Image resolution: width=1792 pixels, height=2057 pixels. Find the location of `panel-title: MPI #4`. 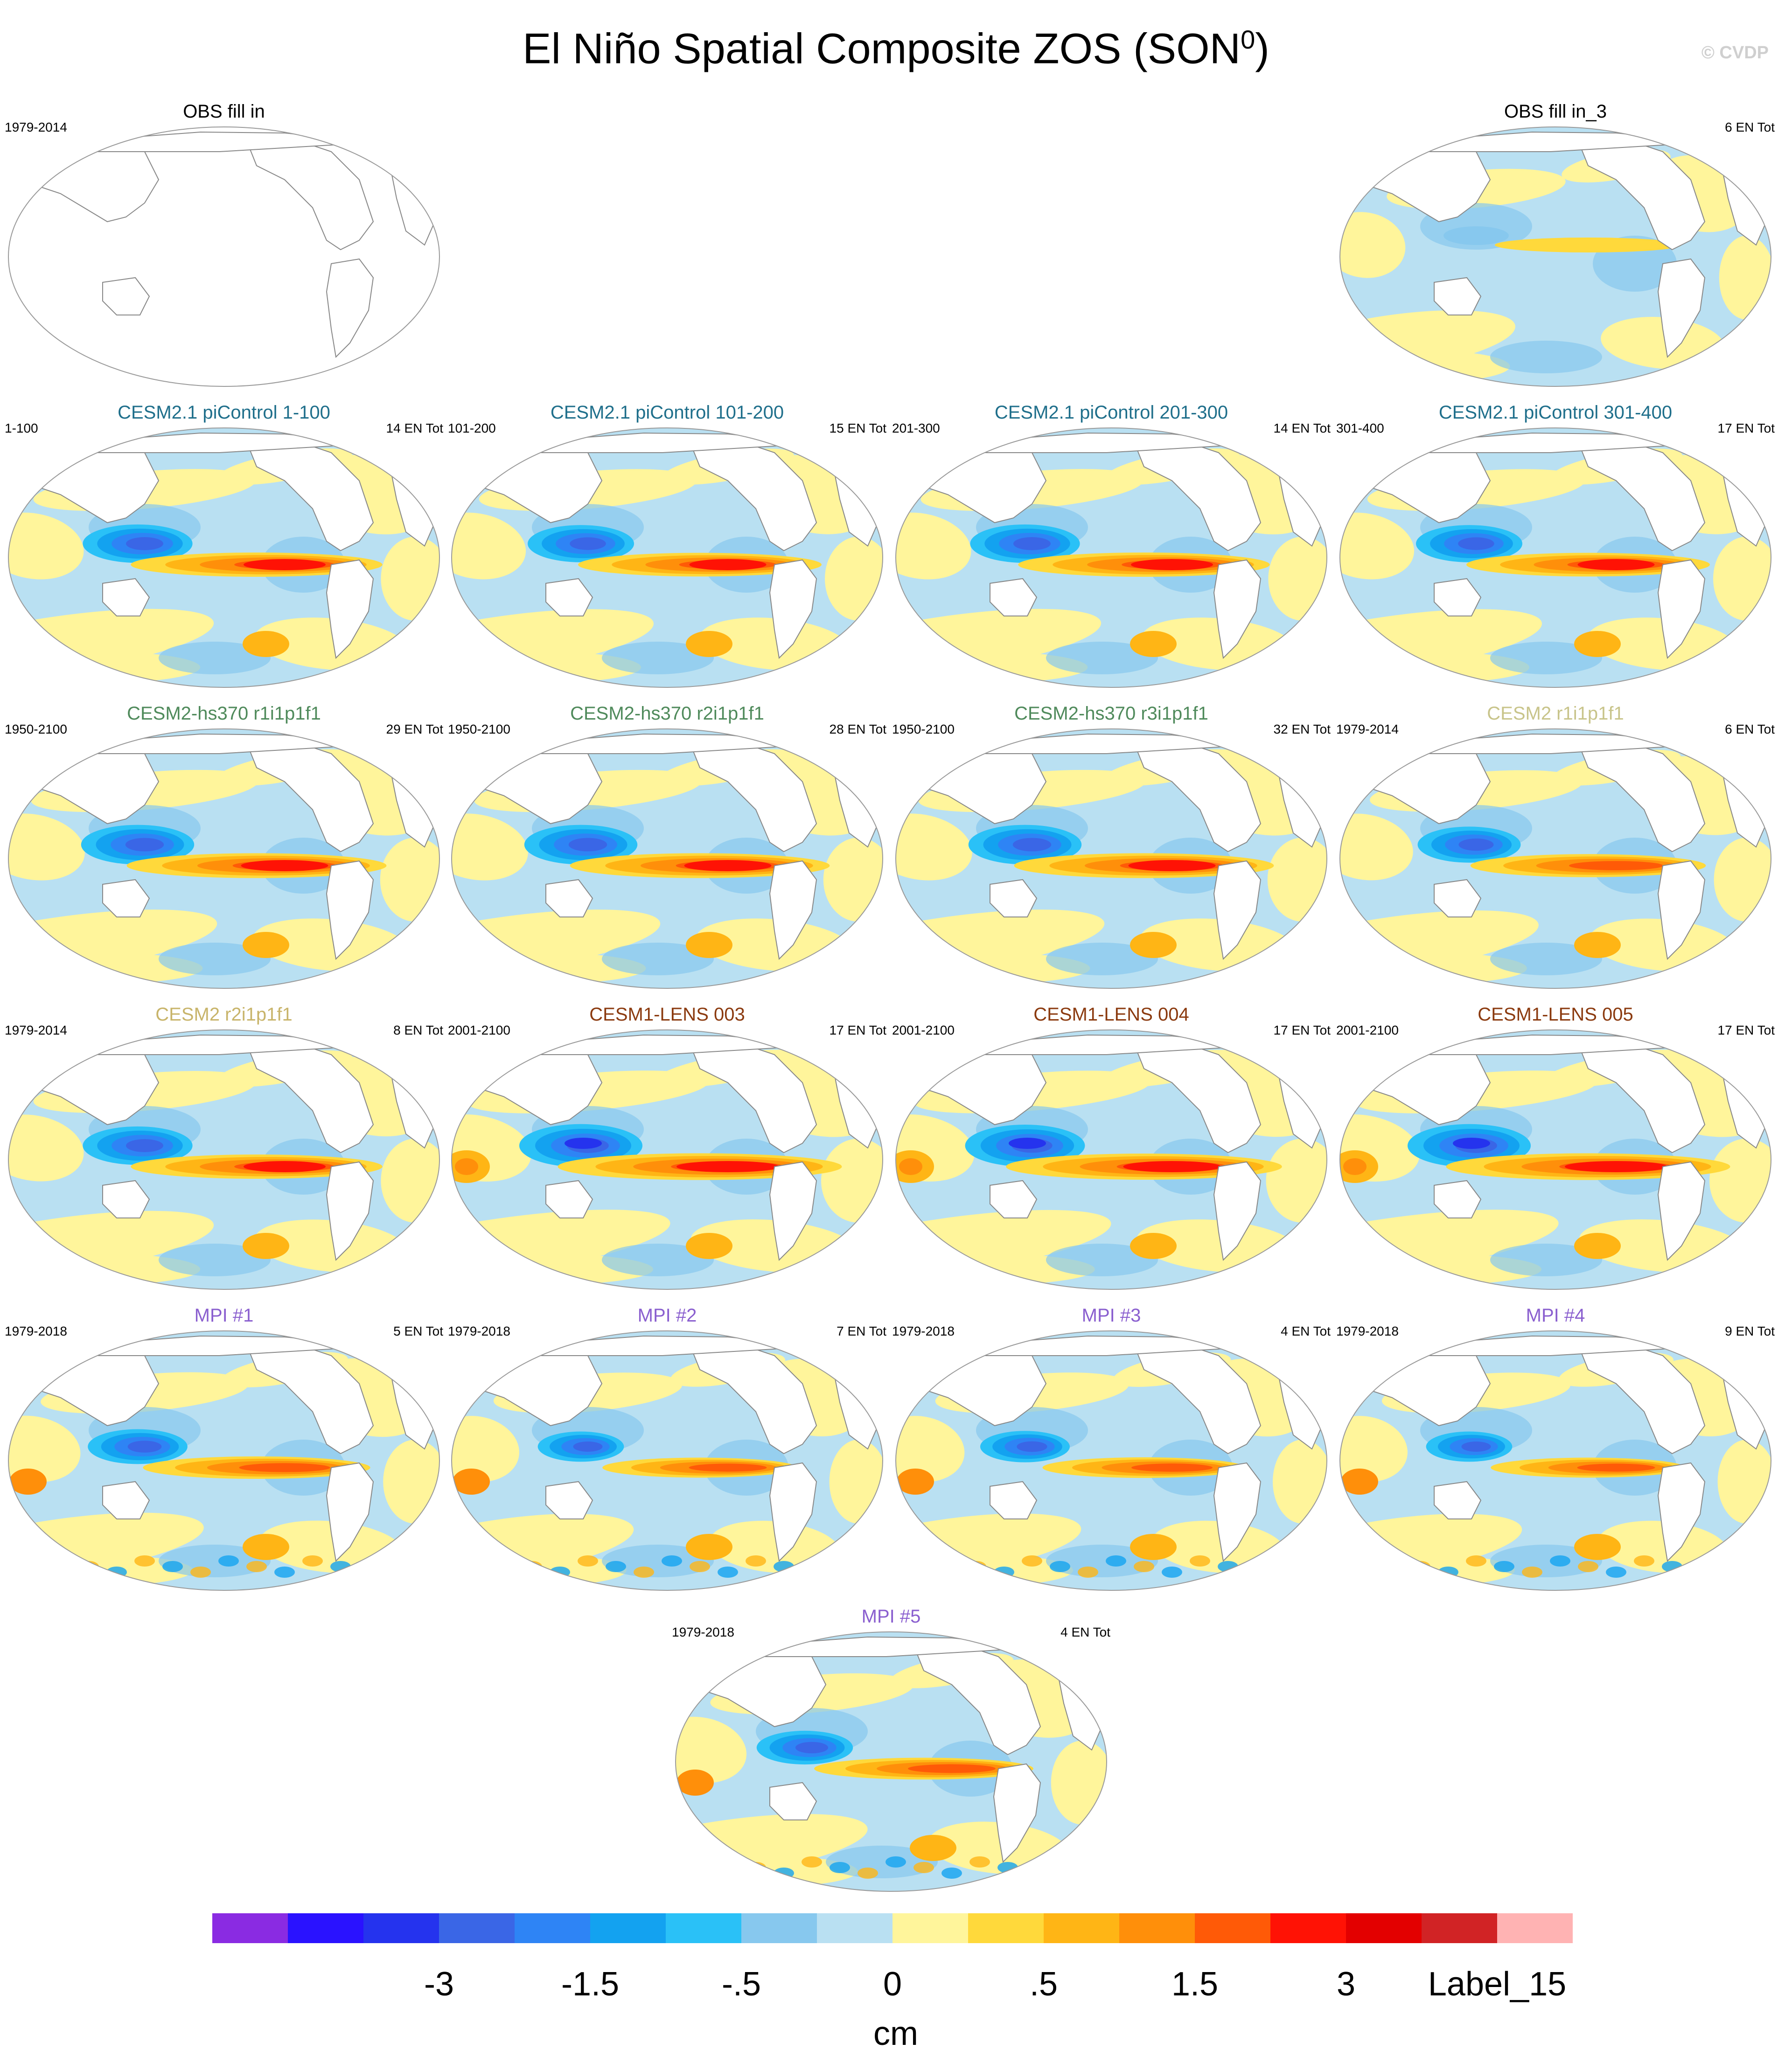

panel-title: MPI #4 is located at coordinates (1555, 1315).